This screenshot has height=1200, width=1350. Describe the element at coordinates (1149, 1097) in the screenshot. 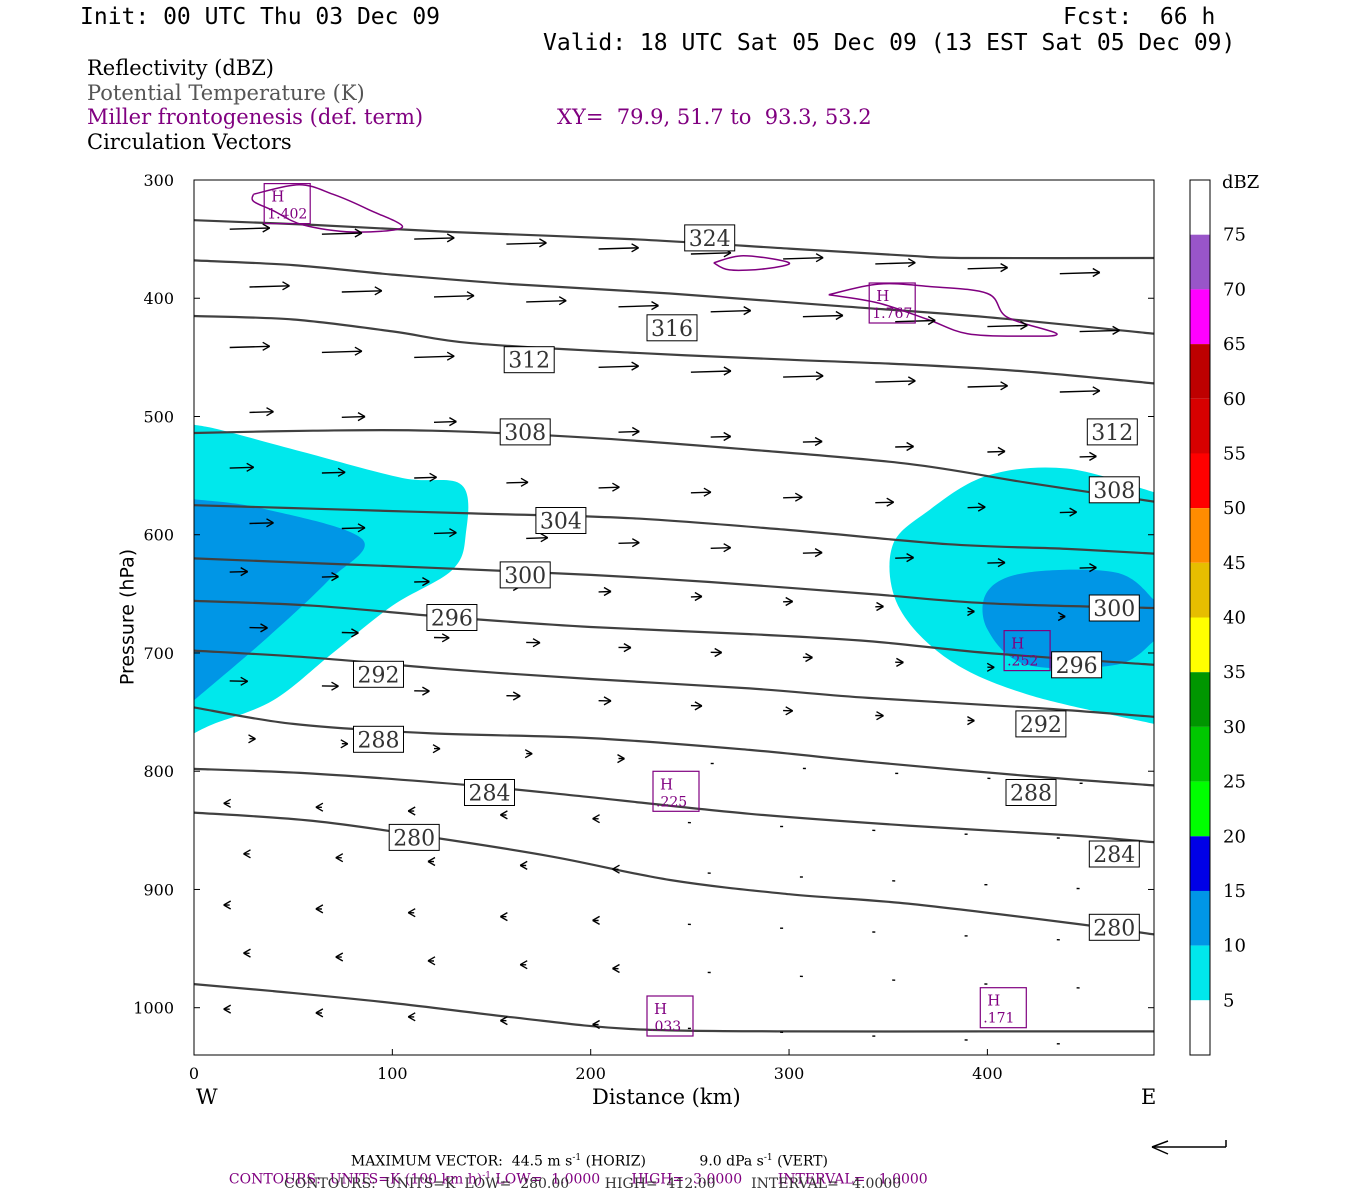

I see `x-axis-east-label: E` at that location.